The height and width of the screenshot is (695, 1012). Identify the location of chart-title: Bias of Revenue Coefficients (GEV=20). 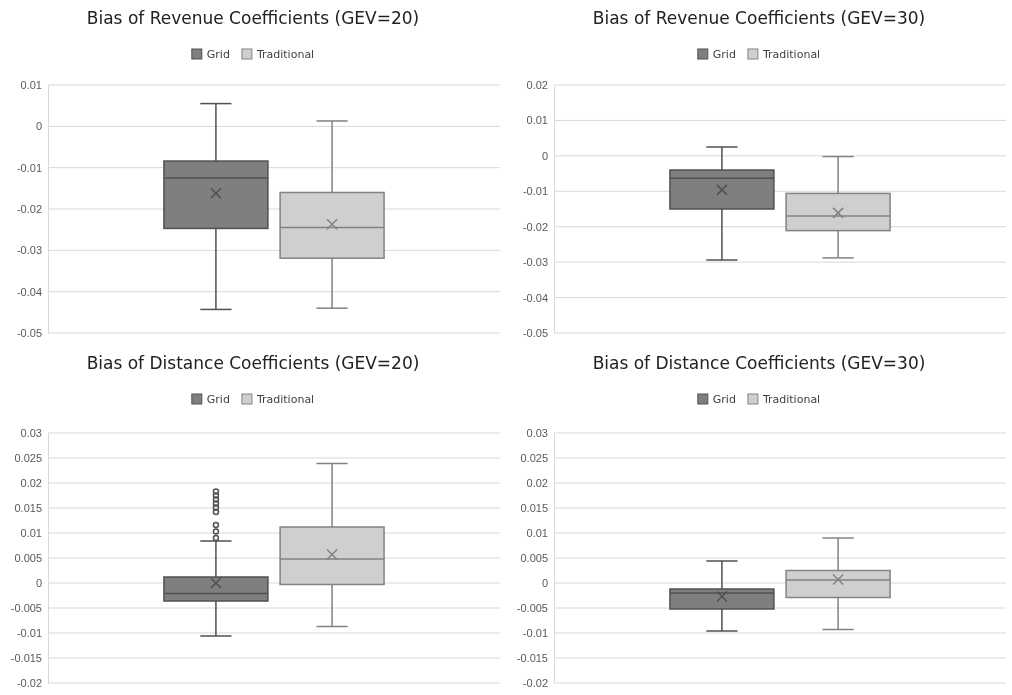
(253, 18).